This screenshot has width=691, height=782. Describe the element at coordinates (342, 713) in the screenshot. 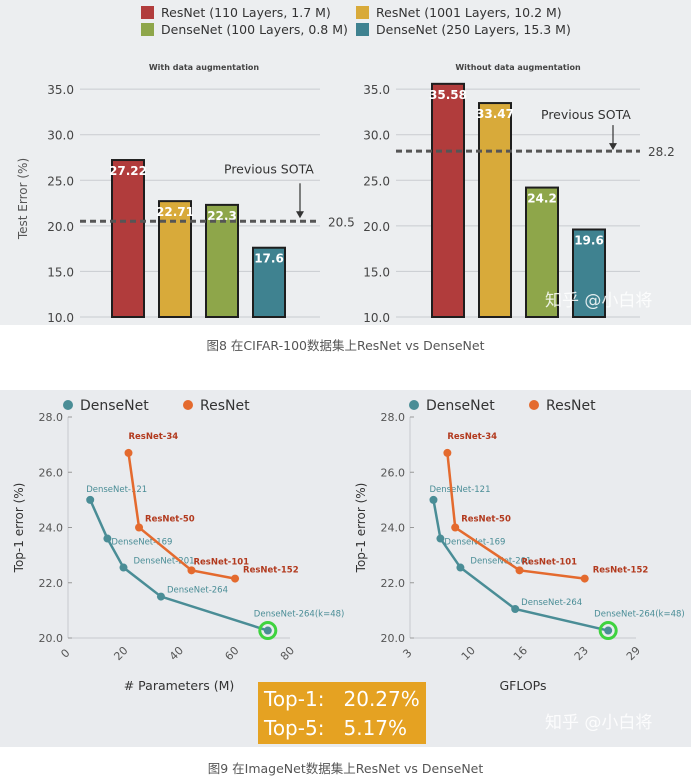

I see `imagenet-result-box: Top-1: 20.27% Top-5: 5.17%` at that location.